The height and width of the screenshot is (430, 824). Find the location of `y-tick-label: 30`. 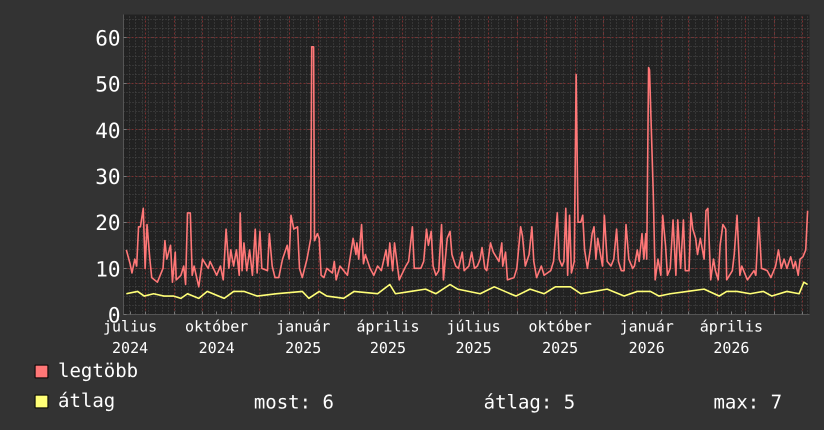

y-tick-label: 30 is located at coordinates (108, 177).